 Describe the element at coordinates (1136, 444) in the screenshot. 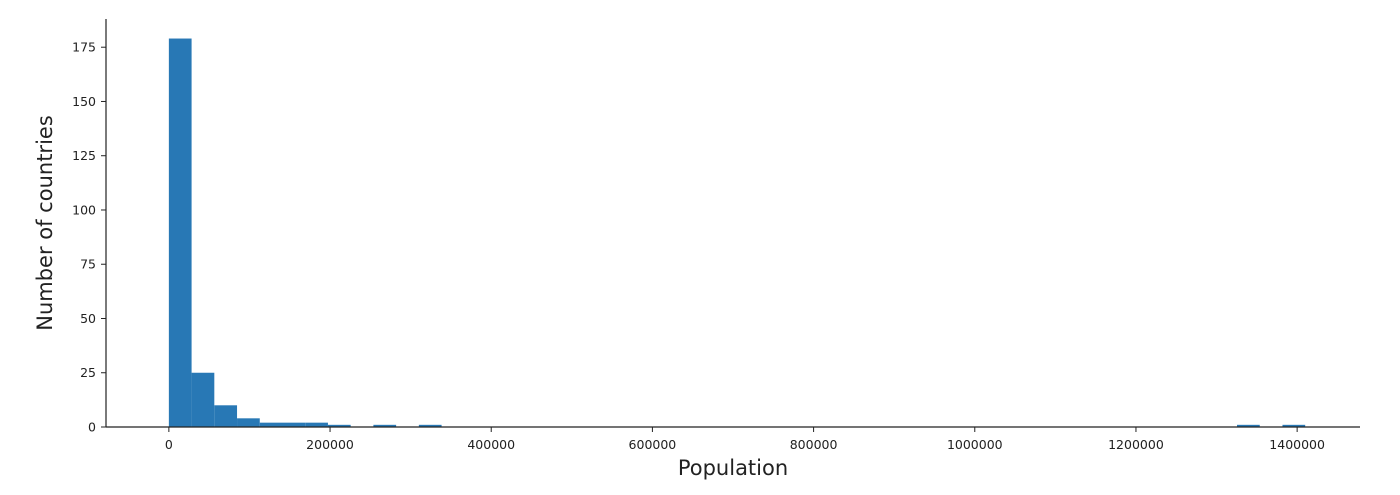

I see `x-tick-label: 1200000` at that location.